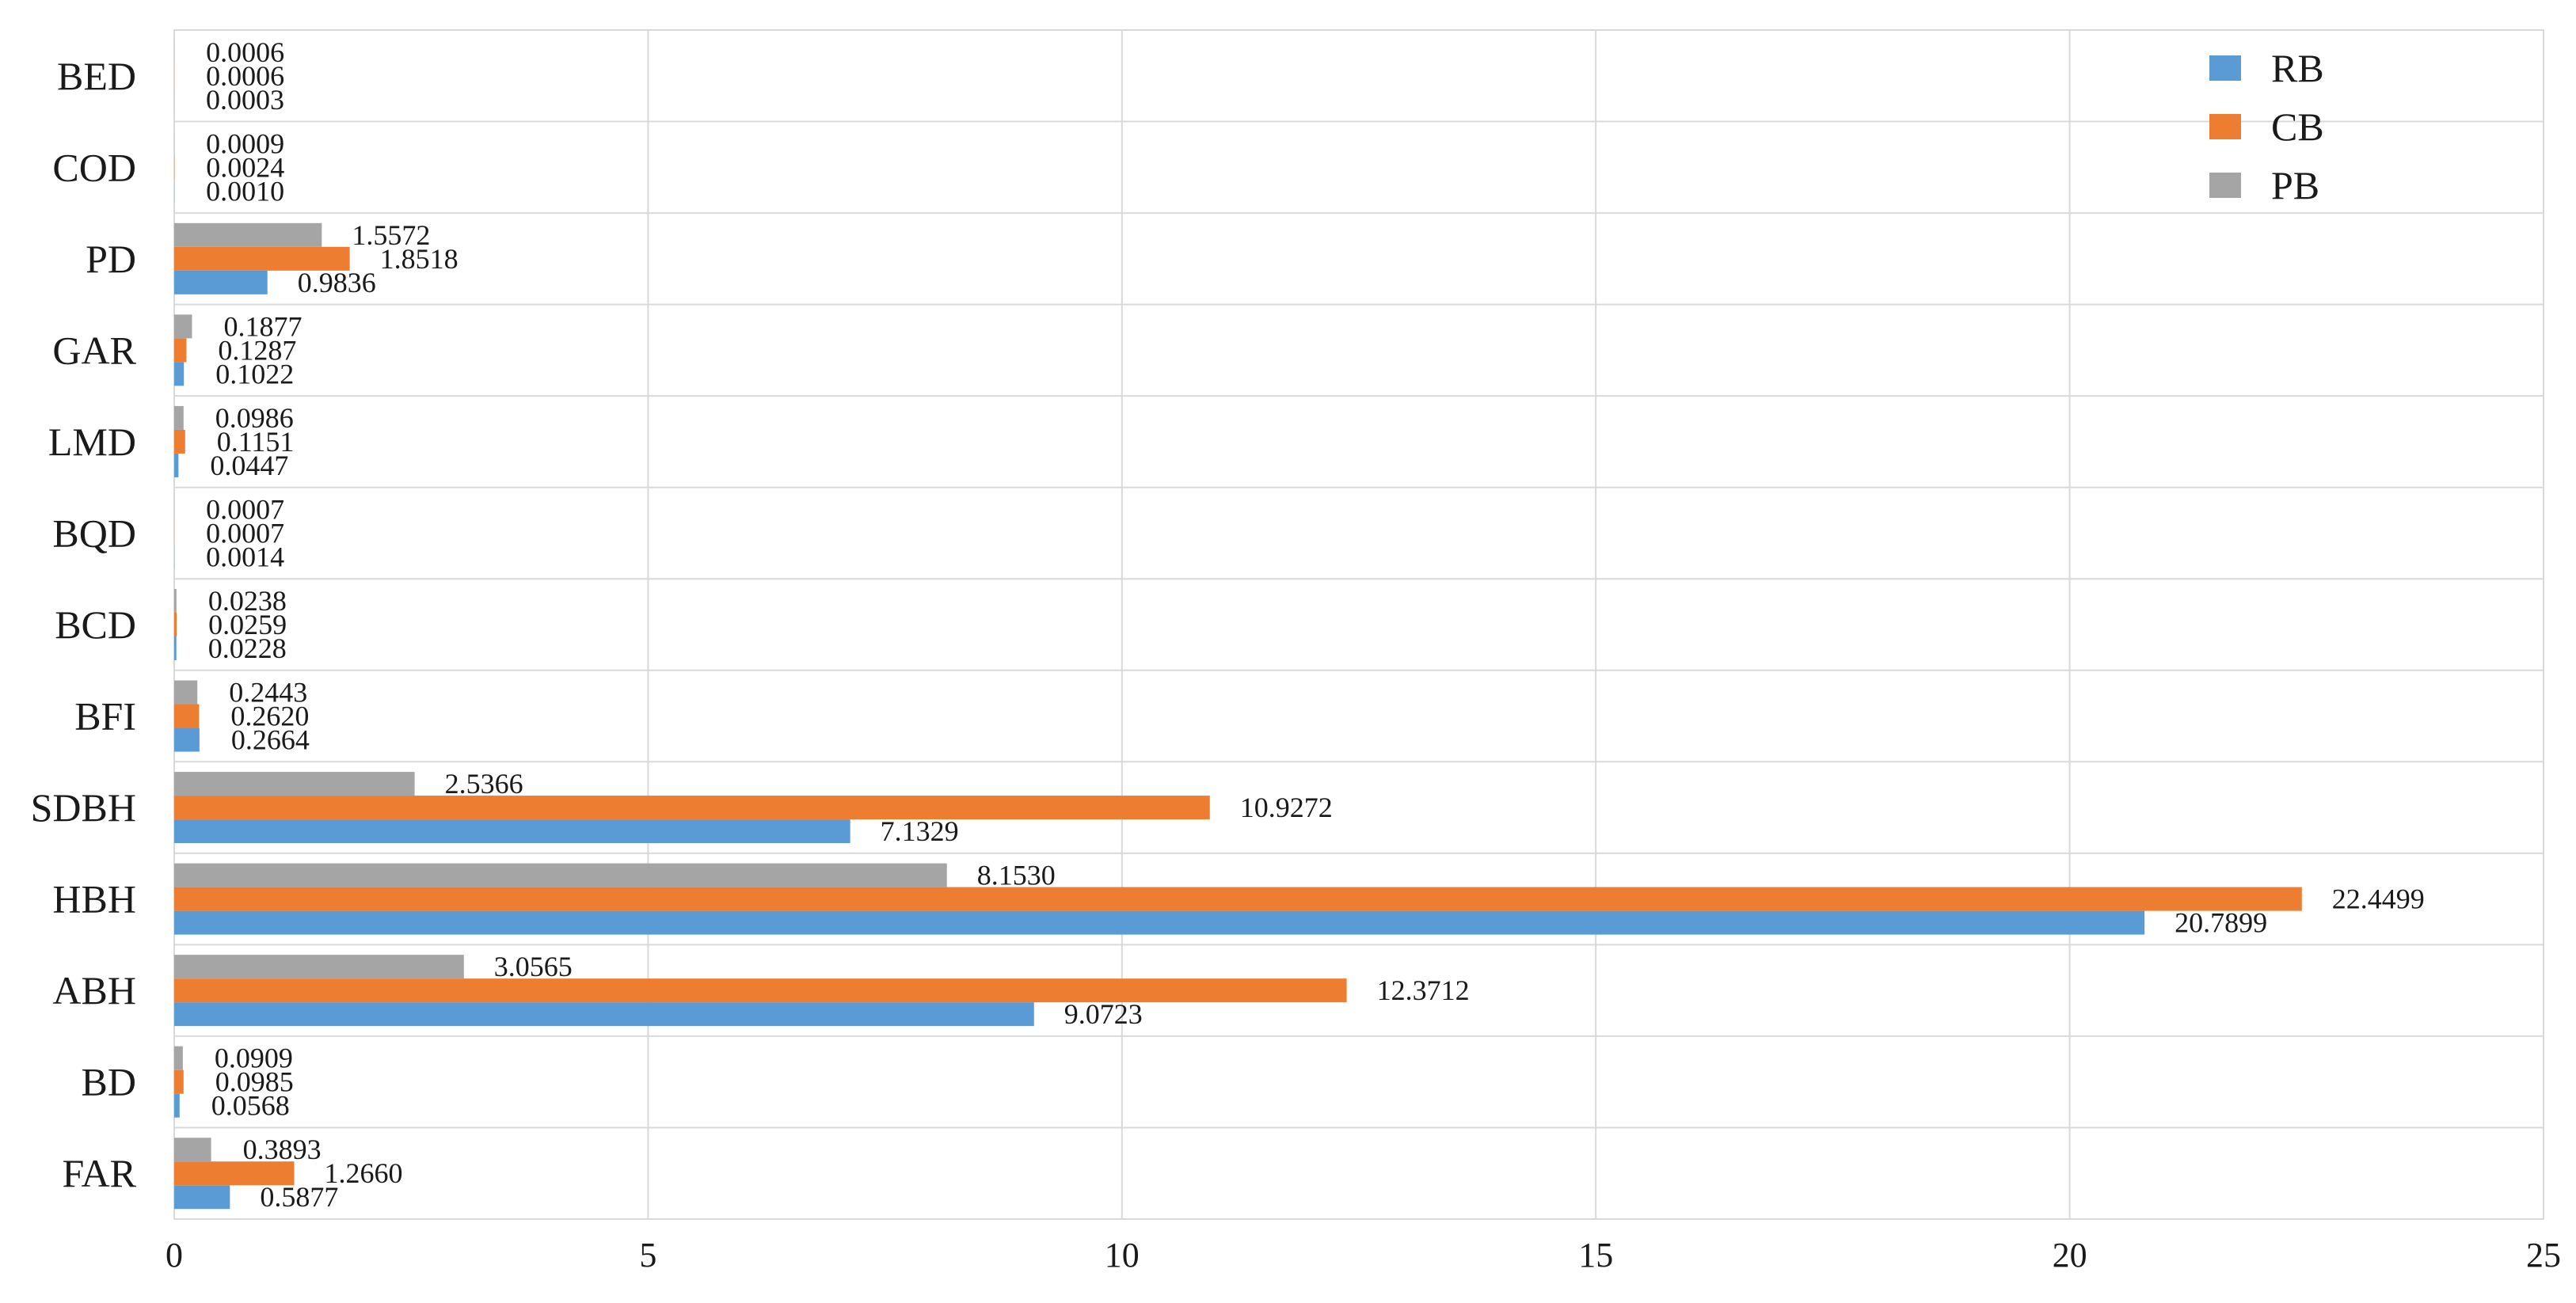  I want to click on legend-label-cb: CB, so click(2297, 126).